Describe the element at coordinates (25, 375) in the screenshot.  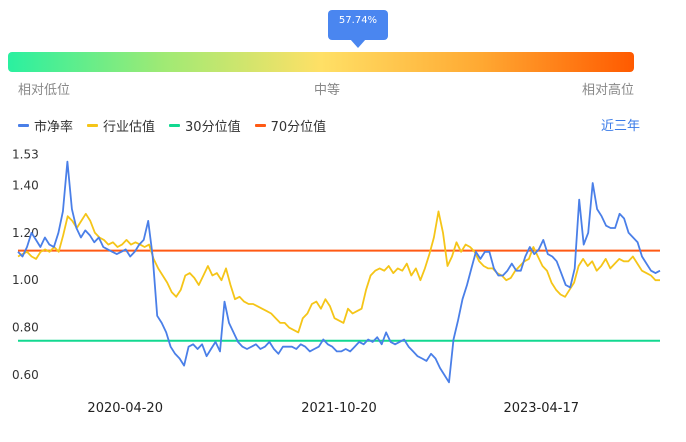
I see `y-tick-label: 0.60` at that location.